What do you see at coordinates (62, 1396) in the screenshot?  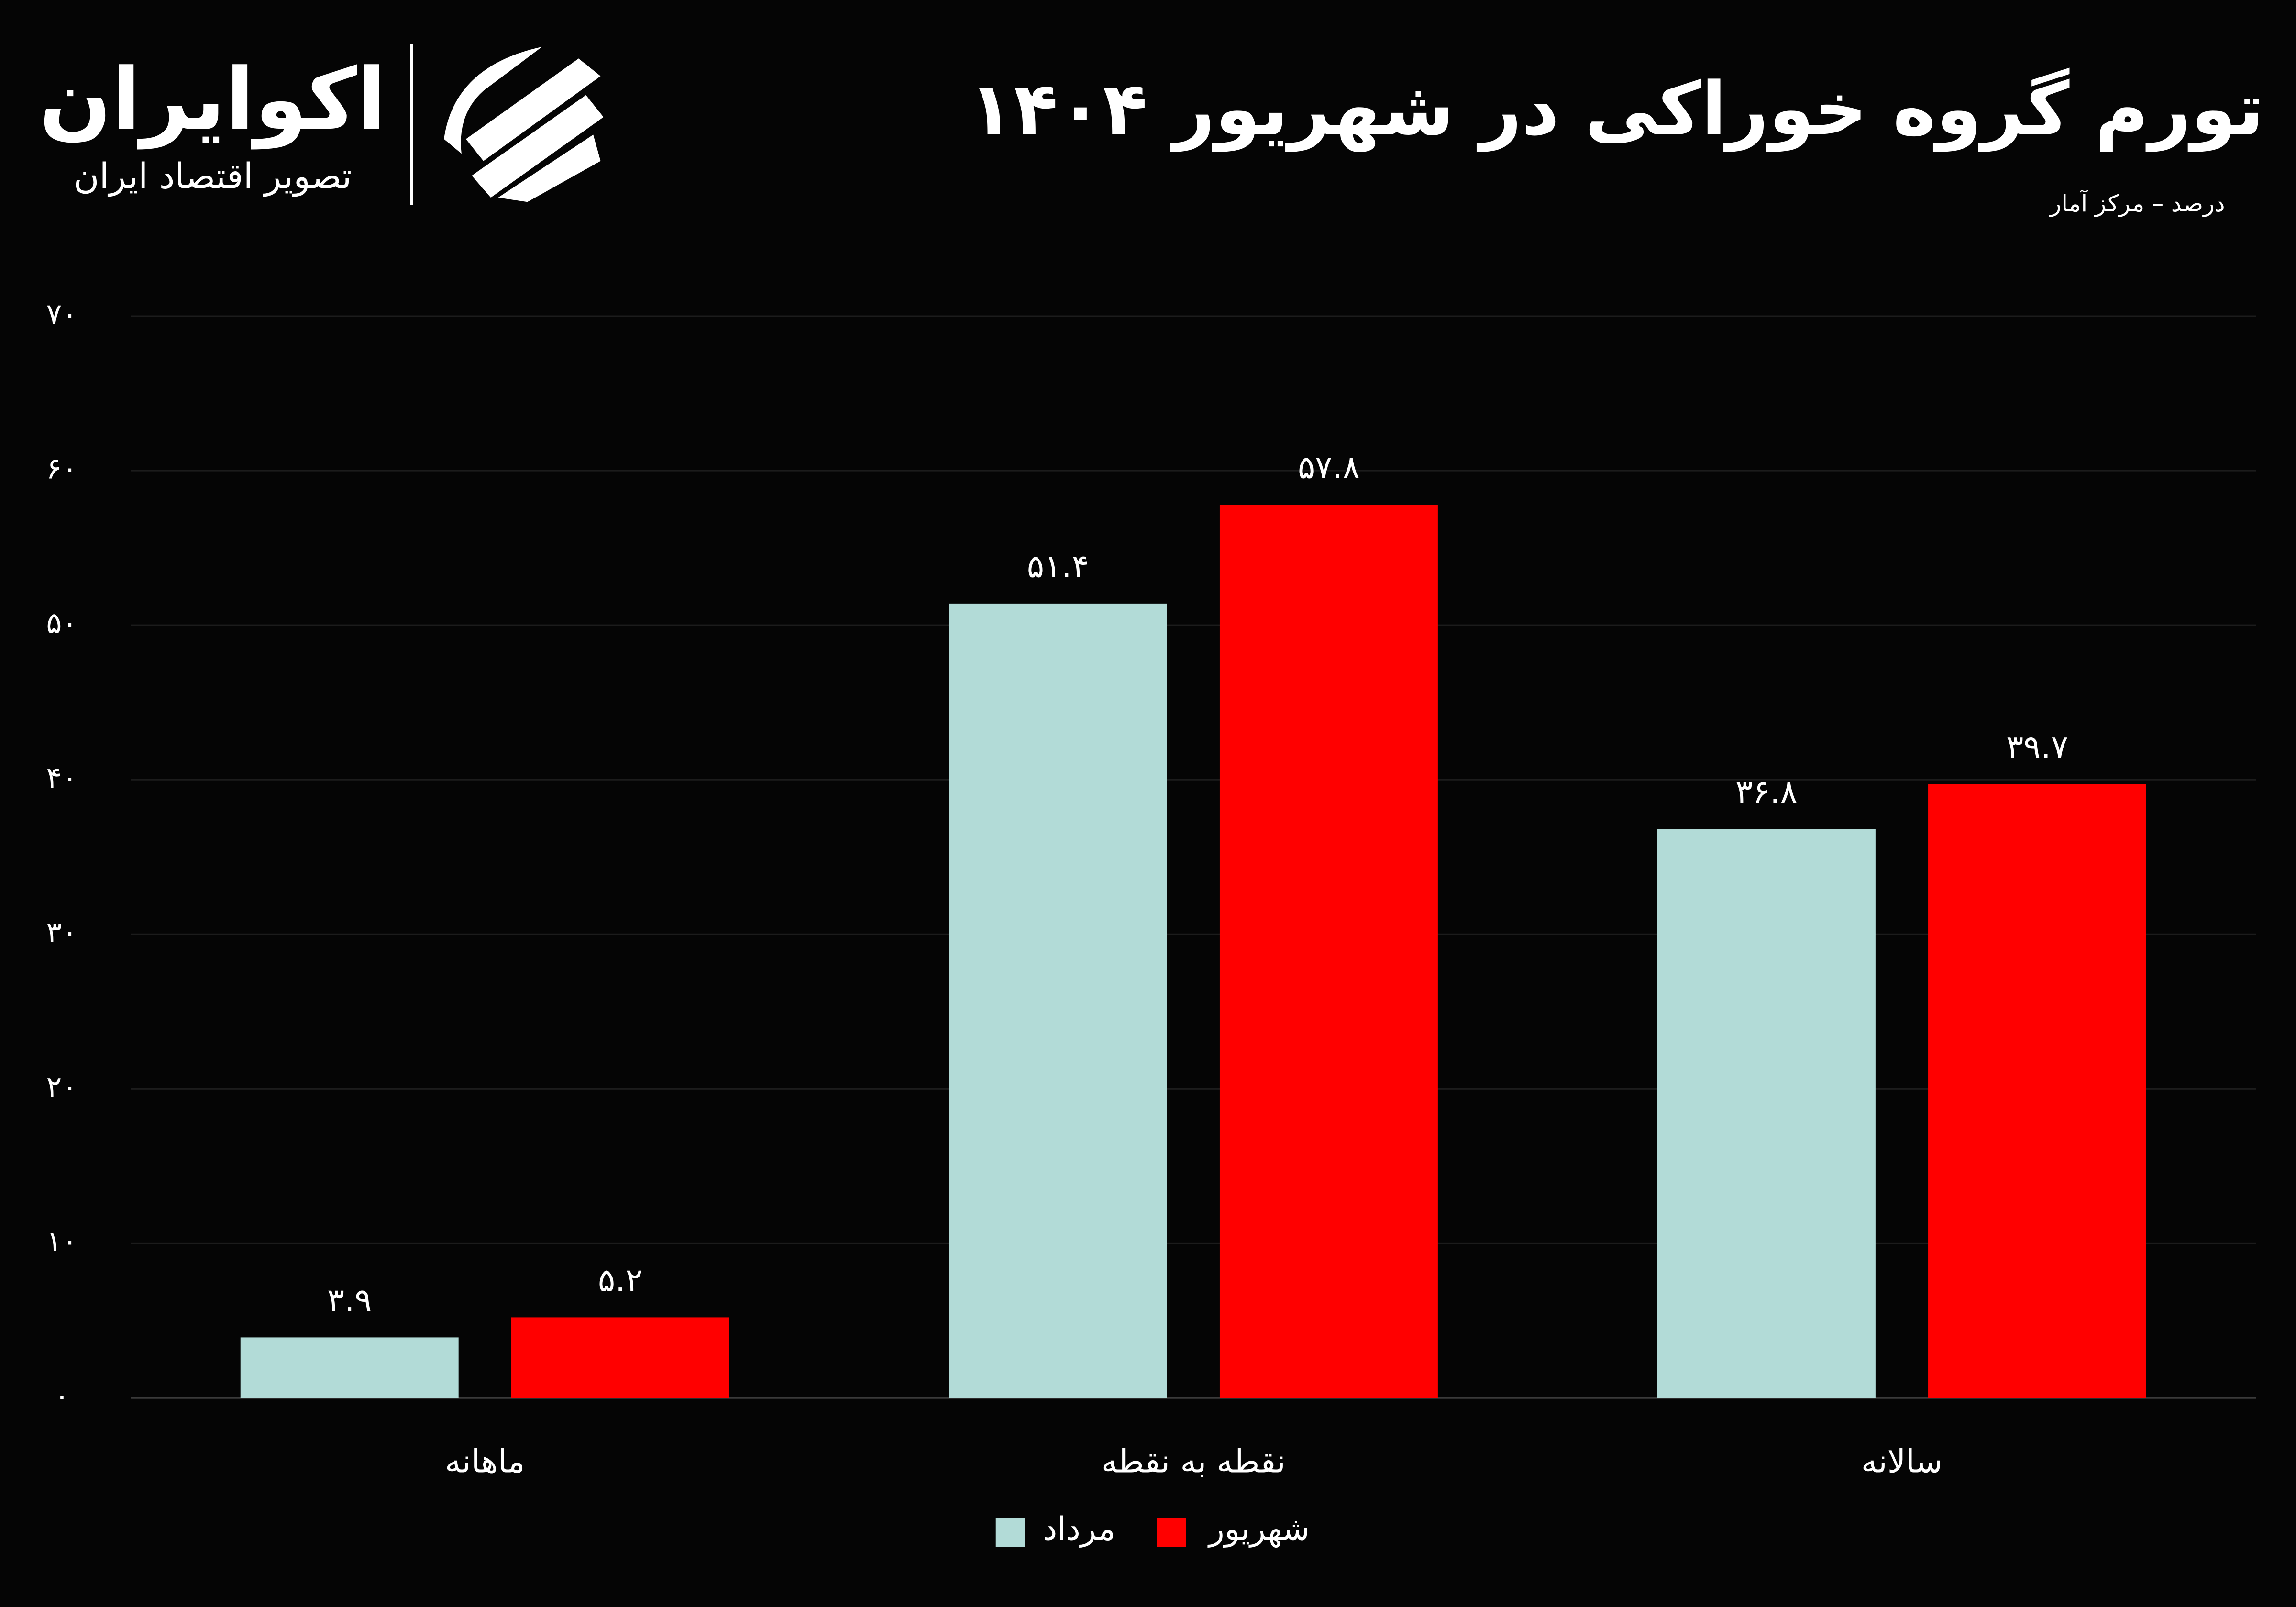 I see `y-tick-label: ۰` at bounding box center [62, 1396].